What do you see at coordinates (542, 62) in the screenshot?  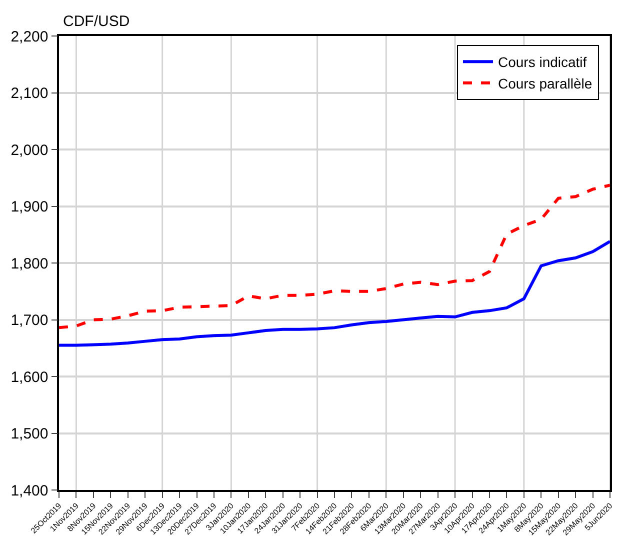 I see `legend-label: Cours indicatif` at bounding box center [542, 62].